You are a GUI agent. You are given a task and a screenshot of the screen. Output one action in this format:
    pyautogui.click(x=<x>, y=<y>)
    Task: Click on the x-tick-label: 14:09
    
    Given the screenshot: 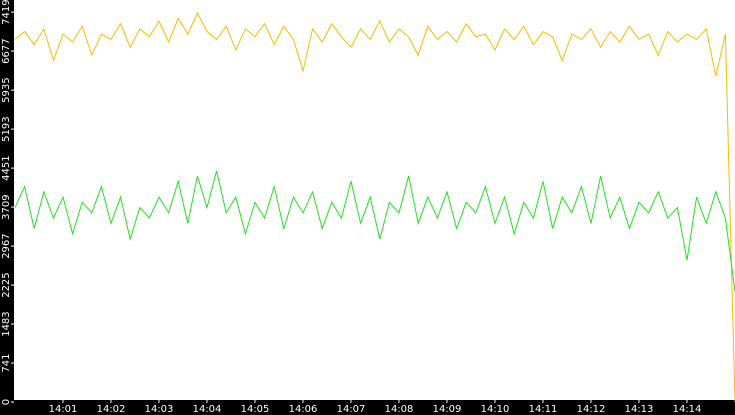 What is the action you would take?
    pyautogui.click(x=447, y=409)
    